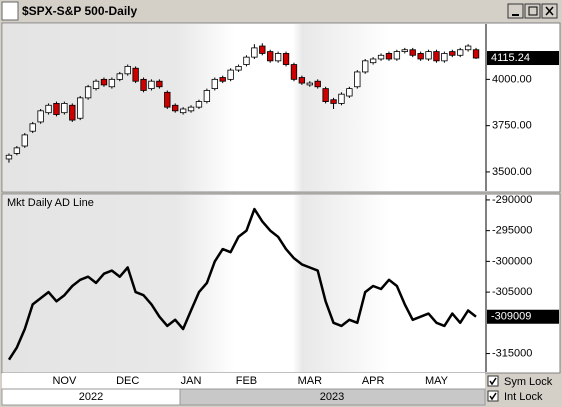 Image resolution: width=562 pixels, height=407 pixels. I want to click on x-tick-label: MAR, so click(310, 381).